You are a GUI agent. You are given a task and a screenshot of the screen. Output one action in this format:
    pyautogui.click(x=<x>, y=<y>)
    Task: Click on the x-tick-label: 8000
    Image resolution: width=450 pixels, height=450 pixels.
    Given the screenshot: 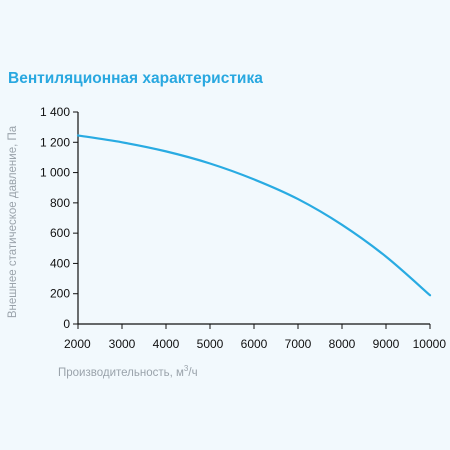 What is the action you would take?
    pyautogui.click(x=342, y=344)
    